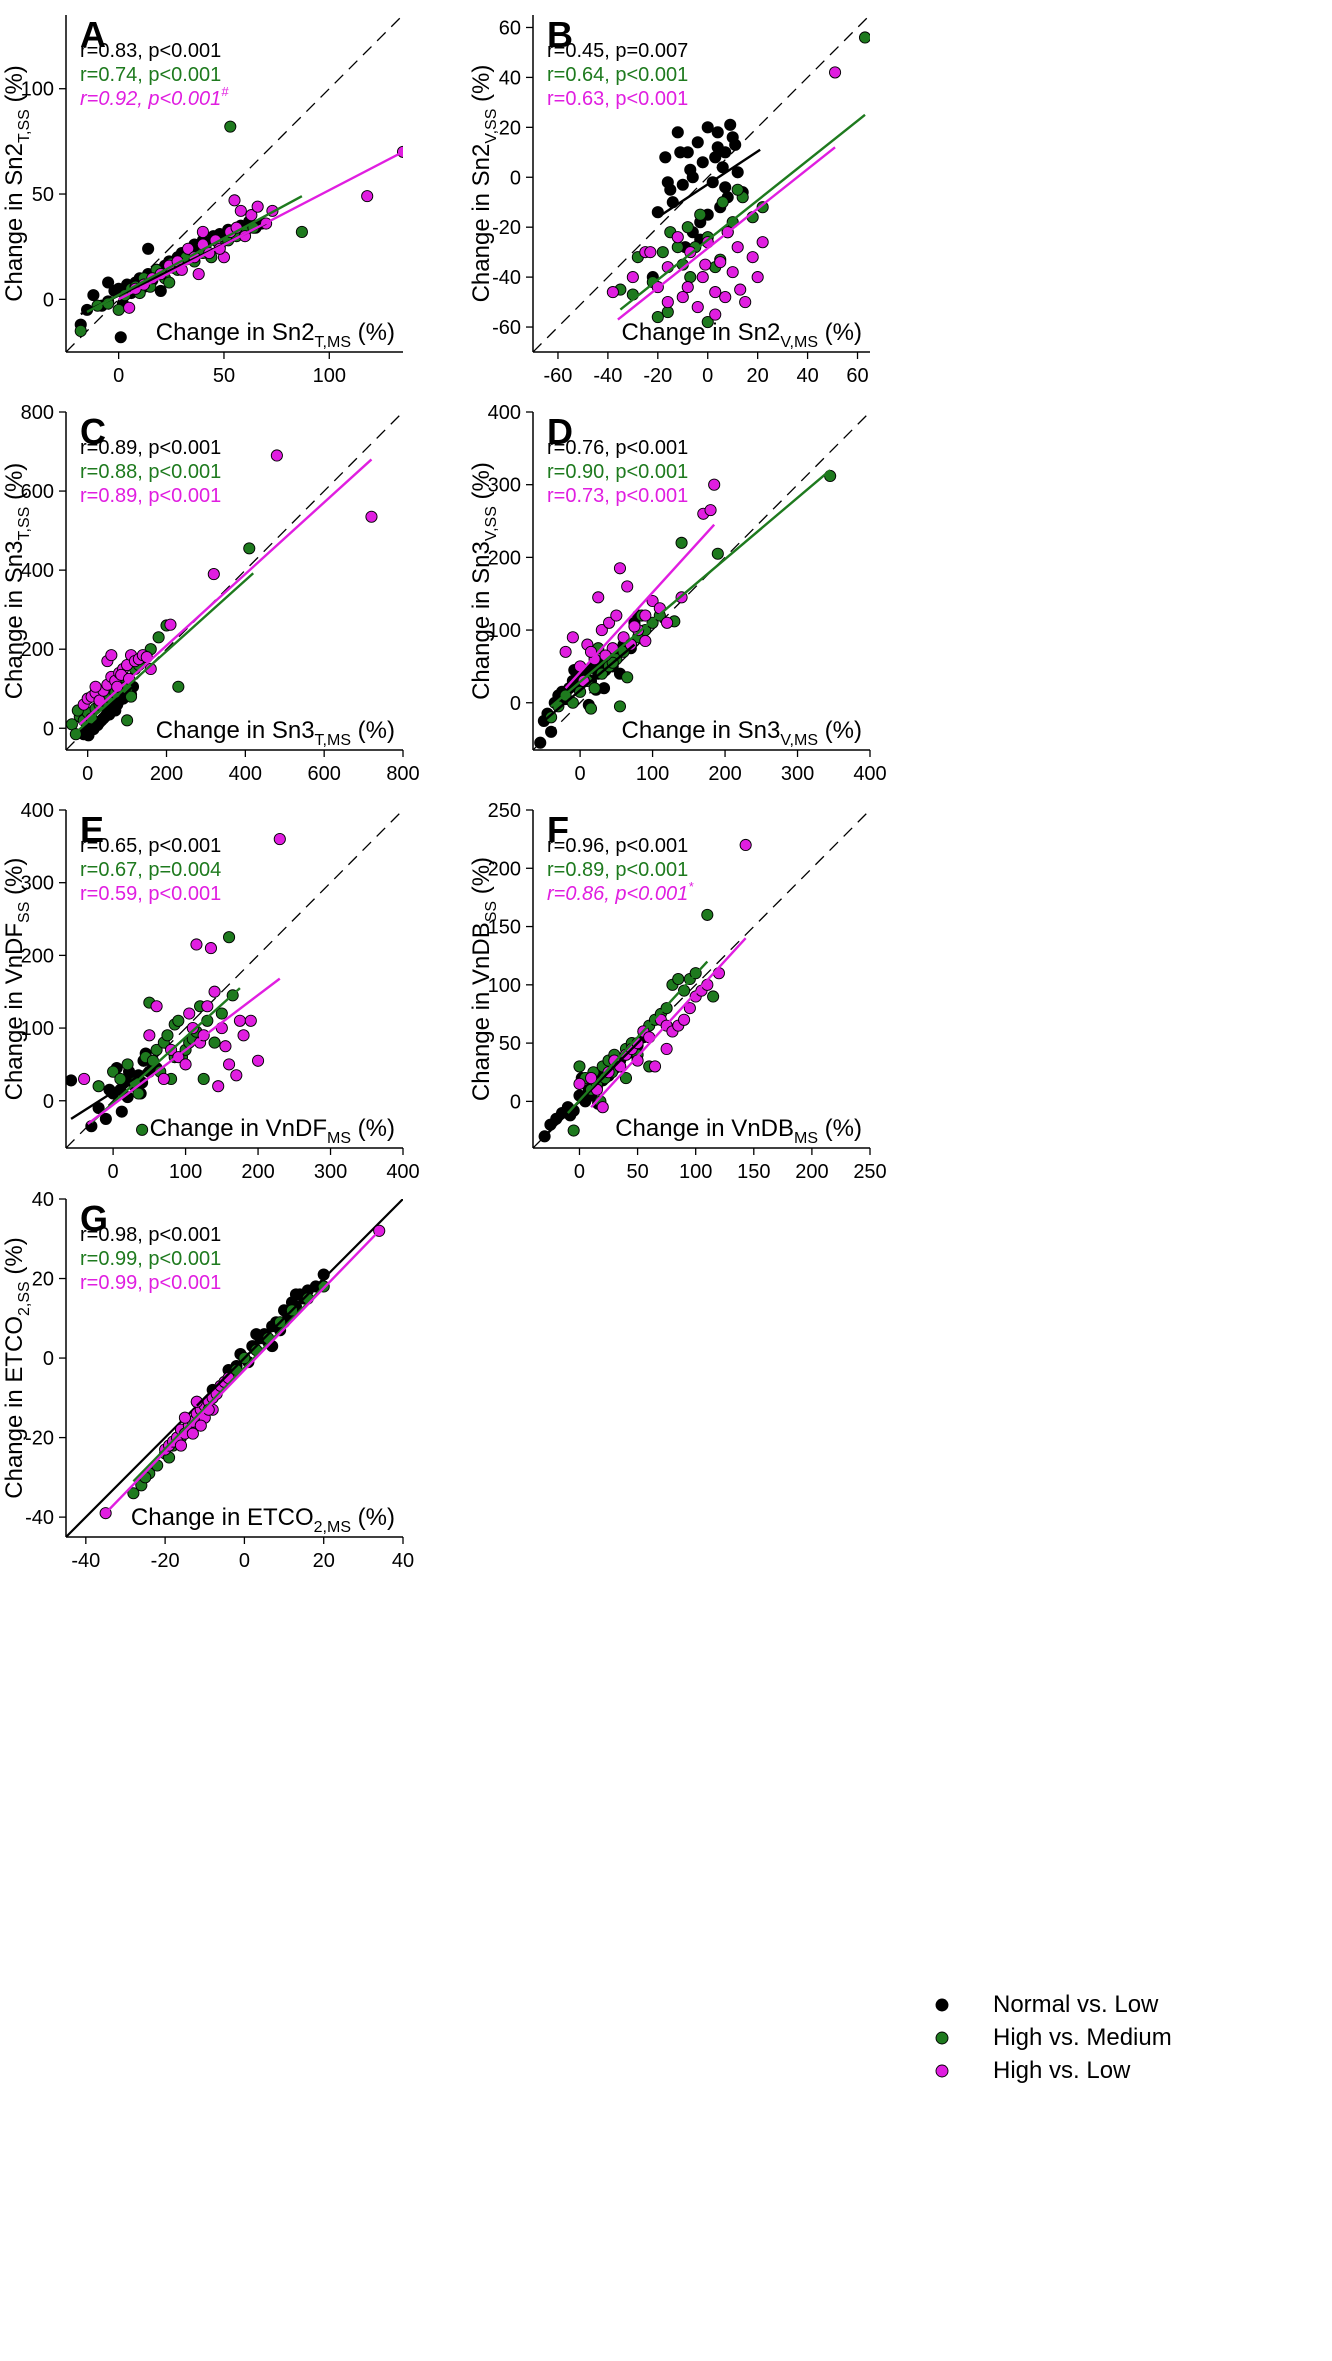 The height and width of the screenshot is (2361, 1332). I want to click on x-tick-label: 20, so click(324, 1561).